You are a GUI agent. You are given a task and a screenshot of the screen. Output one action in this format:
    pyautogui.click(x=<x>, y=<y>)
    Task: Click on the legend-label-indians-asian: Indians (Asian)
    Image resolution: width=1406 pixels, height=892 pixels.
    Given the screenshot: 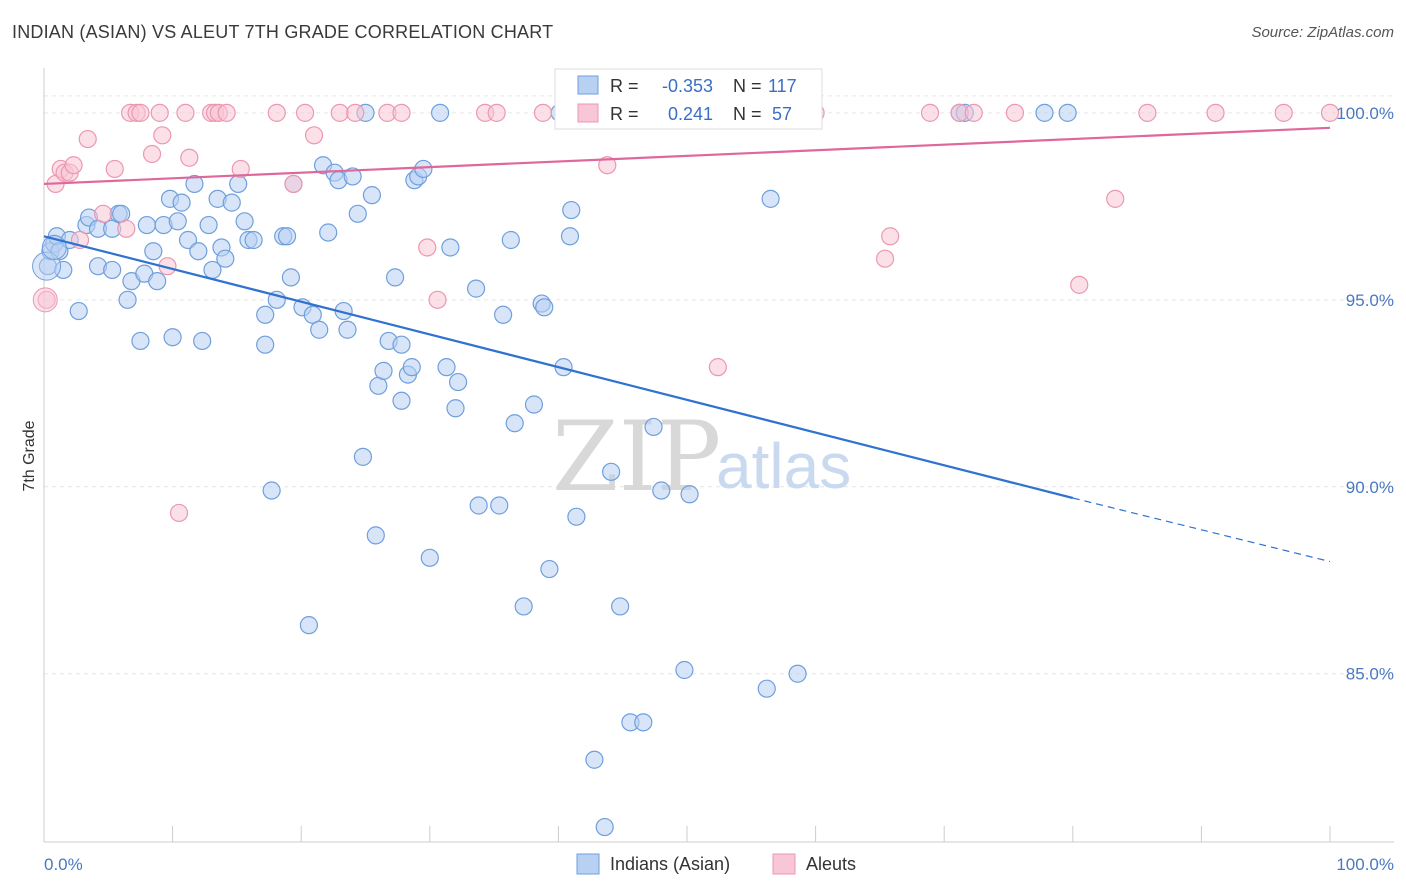 What is the action you would take?
    pyautogui.click(x=670, y=864)
    